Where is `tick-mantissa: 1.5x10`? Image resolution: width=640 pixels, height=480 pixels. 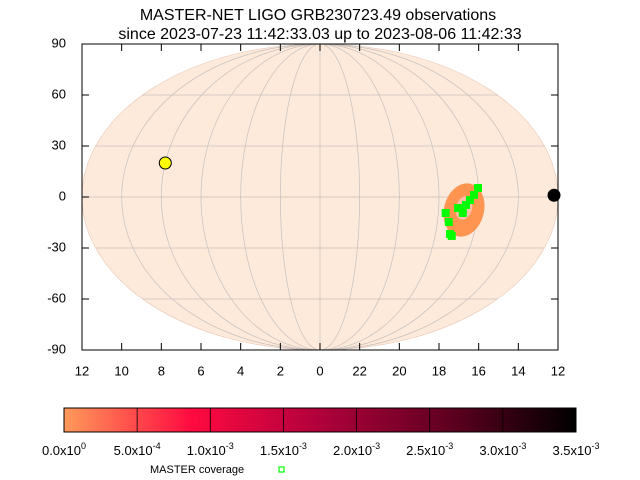
tick-mantissa: 1.5x10 is located at coordinates (279, 450).